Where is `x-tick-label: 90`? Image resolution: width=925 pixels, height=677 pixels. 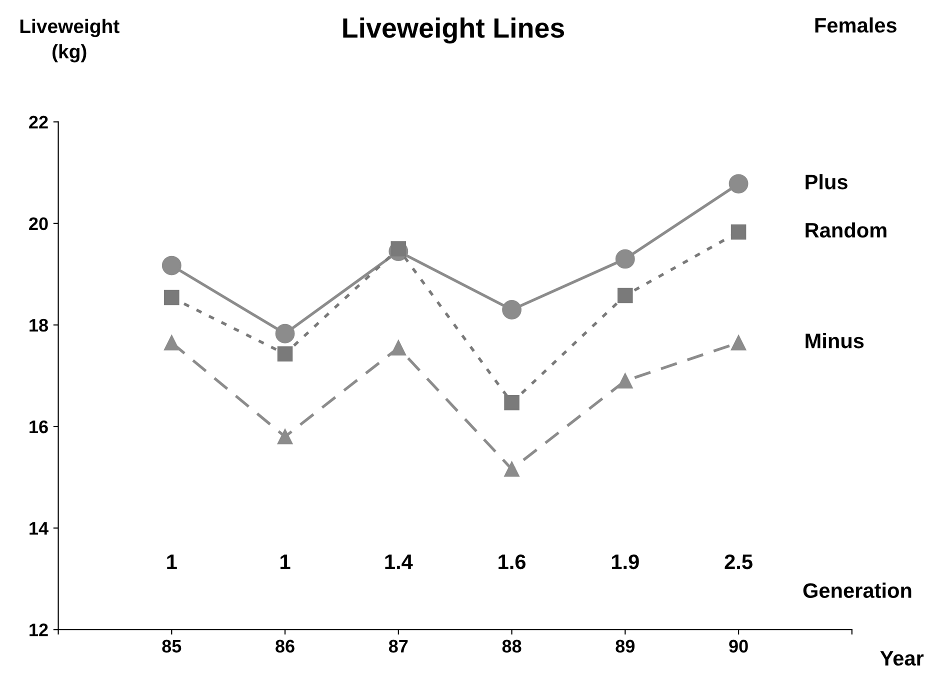 x-tick-label: 90 is located at coordinates (738, 646).